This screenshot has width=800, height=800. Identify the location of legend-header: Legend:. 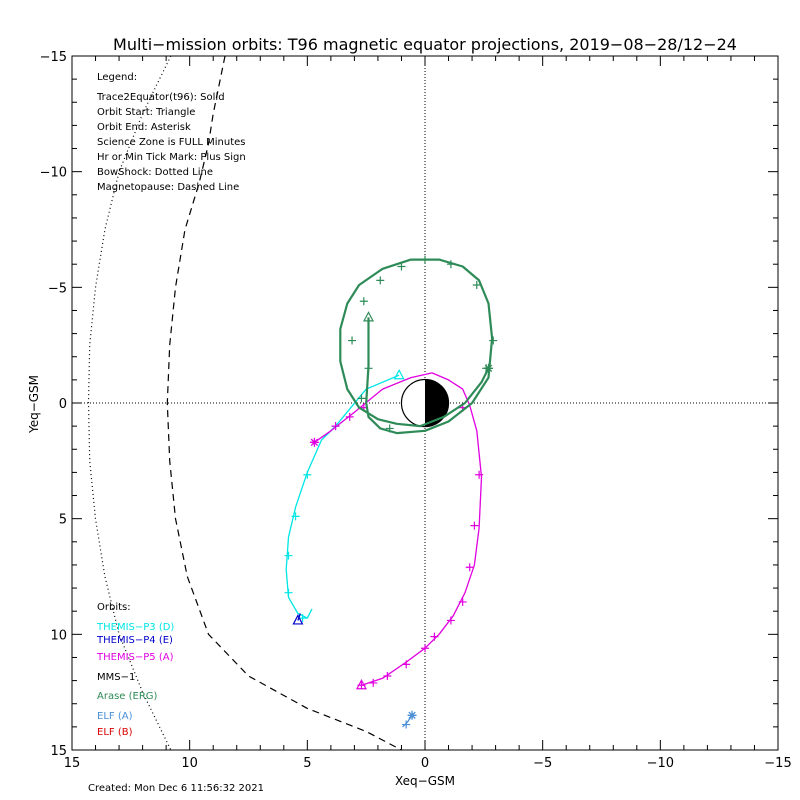
(117, 77).